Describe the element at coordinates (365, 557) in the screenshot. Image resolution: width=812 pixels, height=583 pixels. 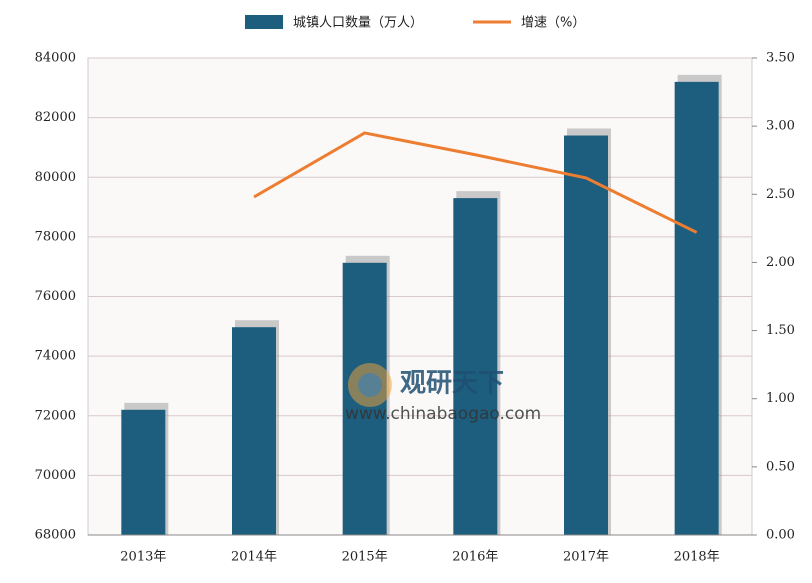
I see `x-tick-label: 2015年` at that location.